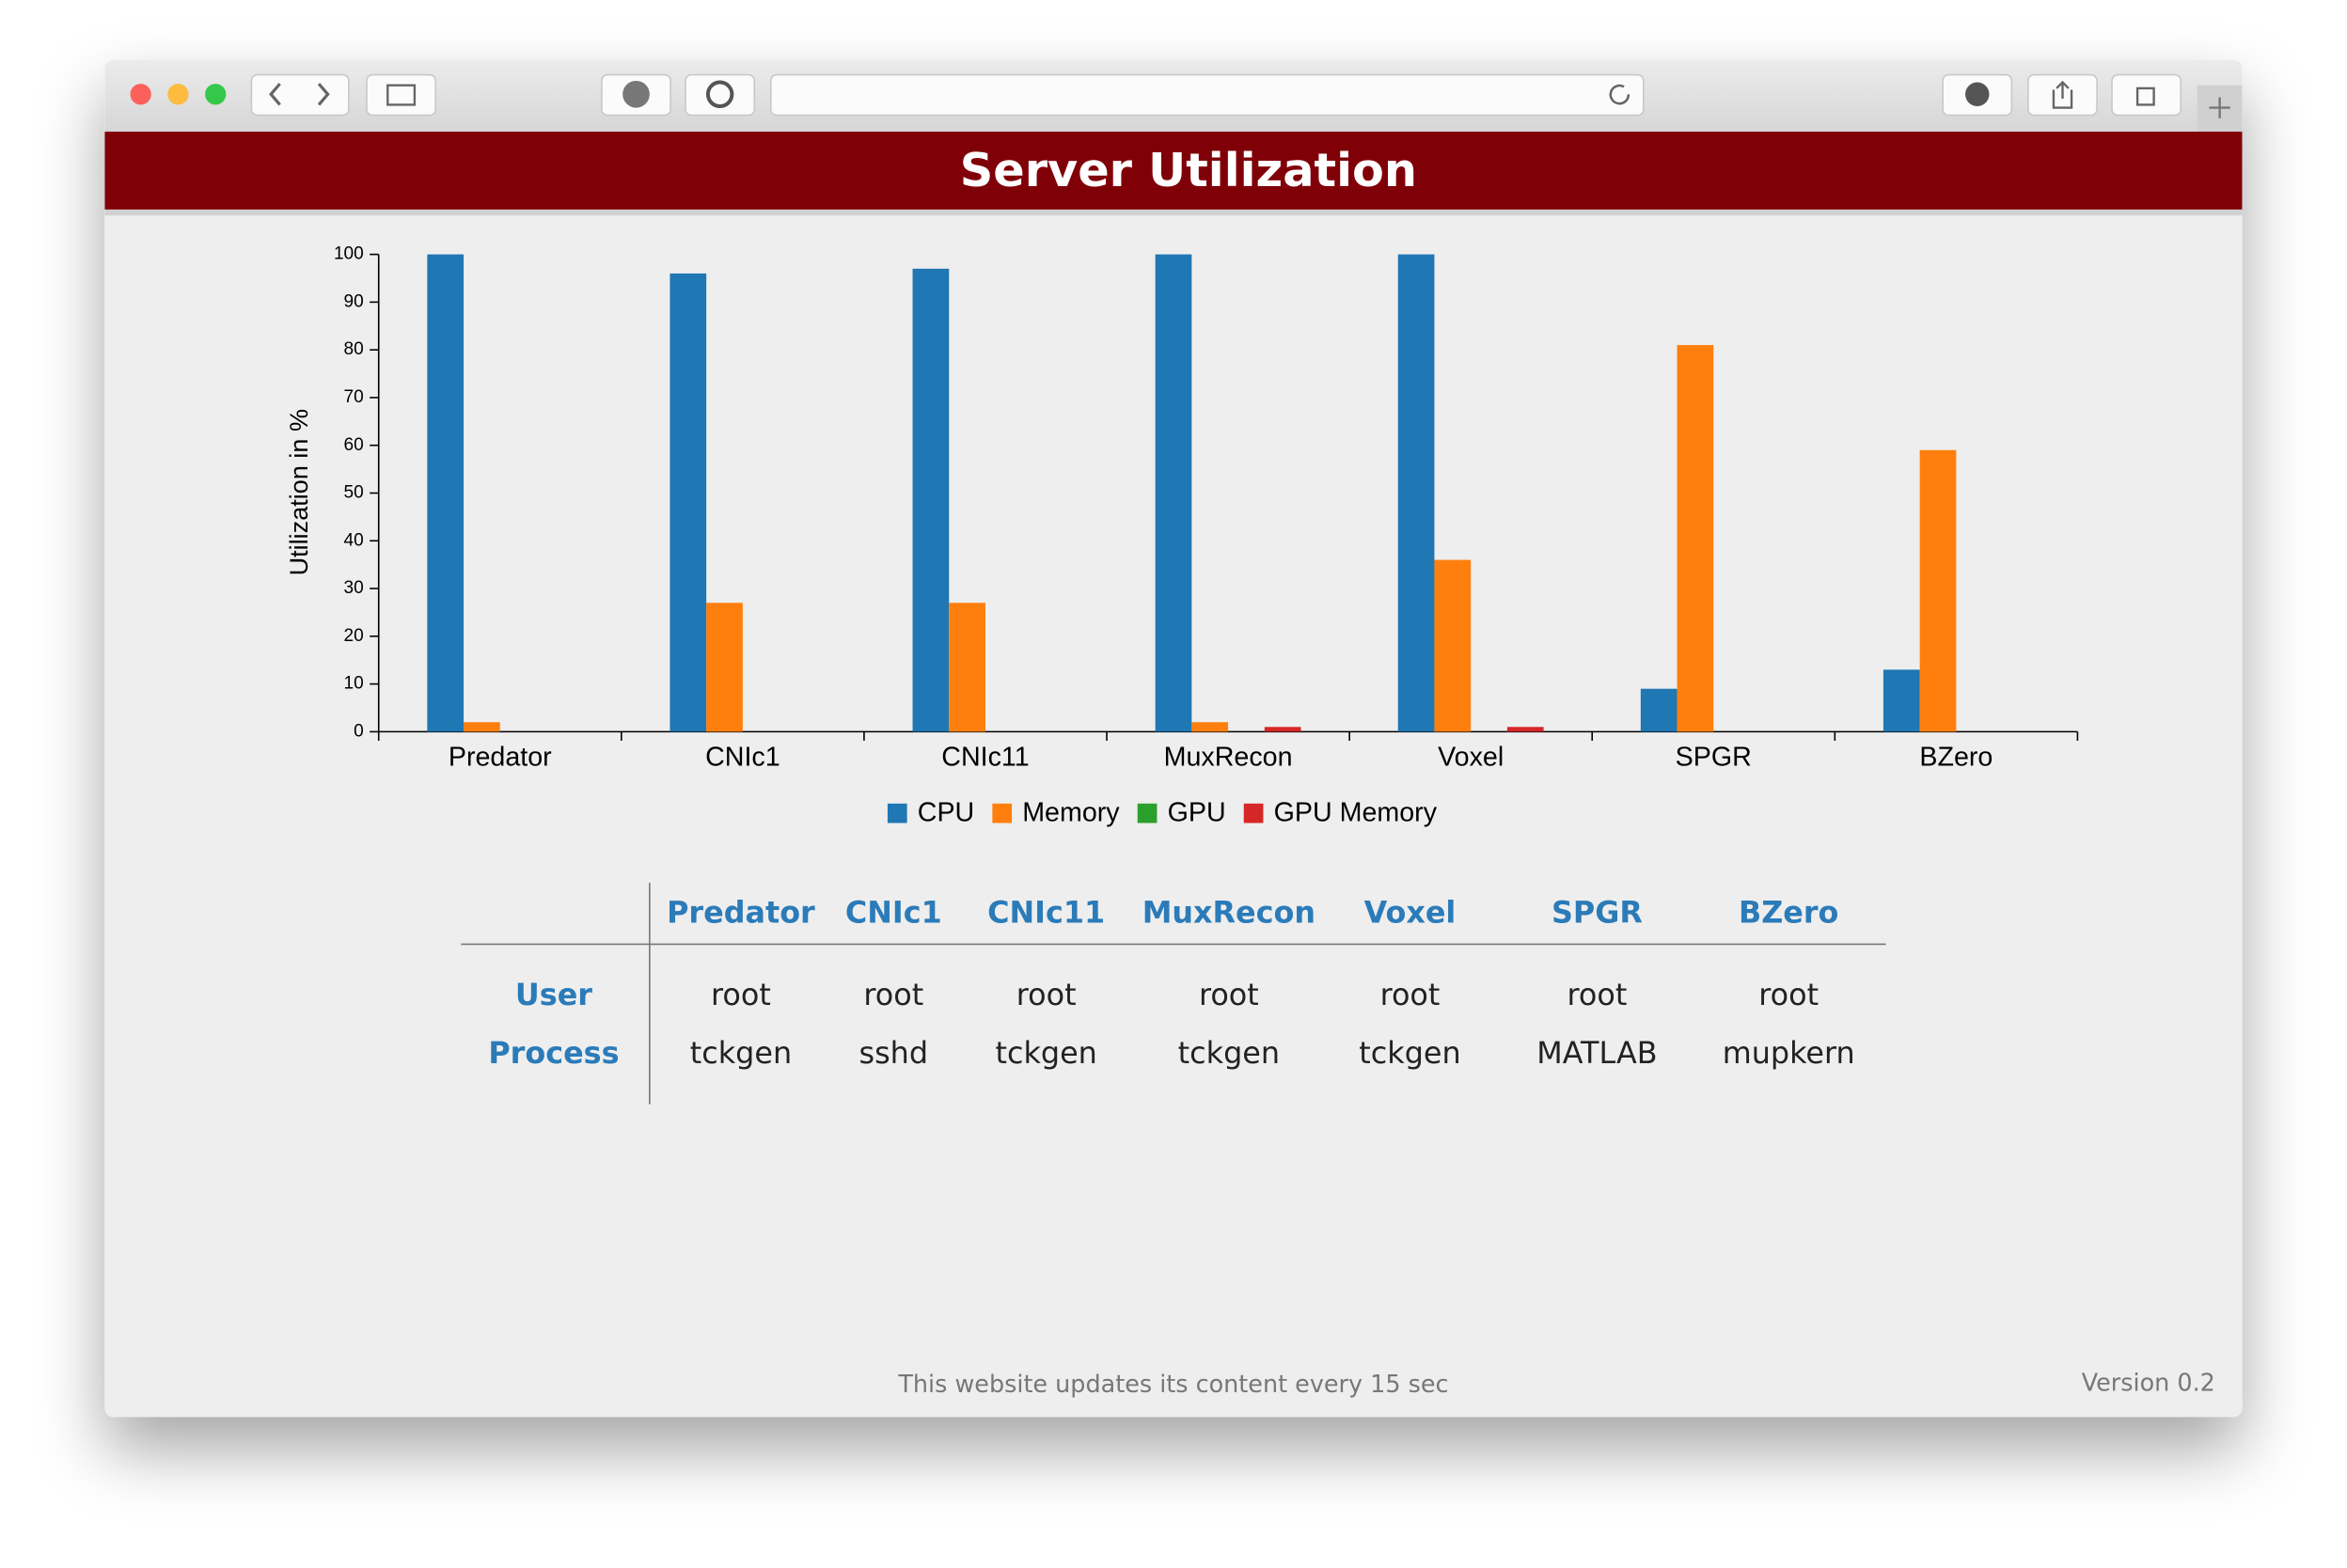 The width and height of the screenshot is (2347, 1568). I want to click on y-tick-label: 10, so click(354, 684).